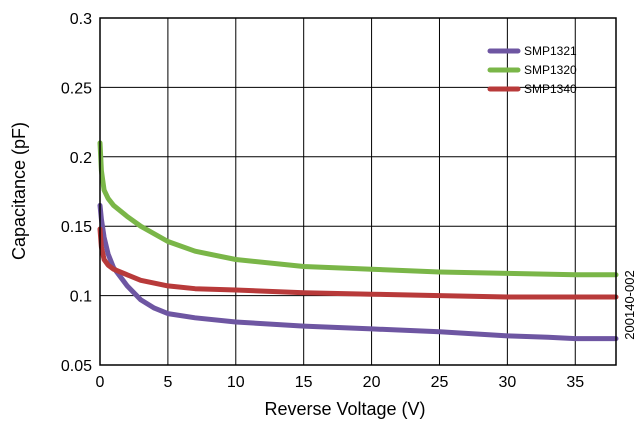 The height and width of the screenshot is (424, 641). Describe the element at coordinates (550, 89) in the screenshot. I see `legend-label: SMP1340` at that location.